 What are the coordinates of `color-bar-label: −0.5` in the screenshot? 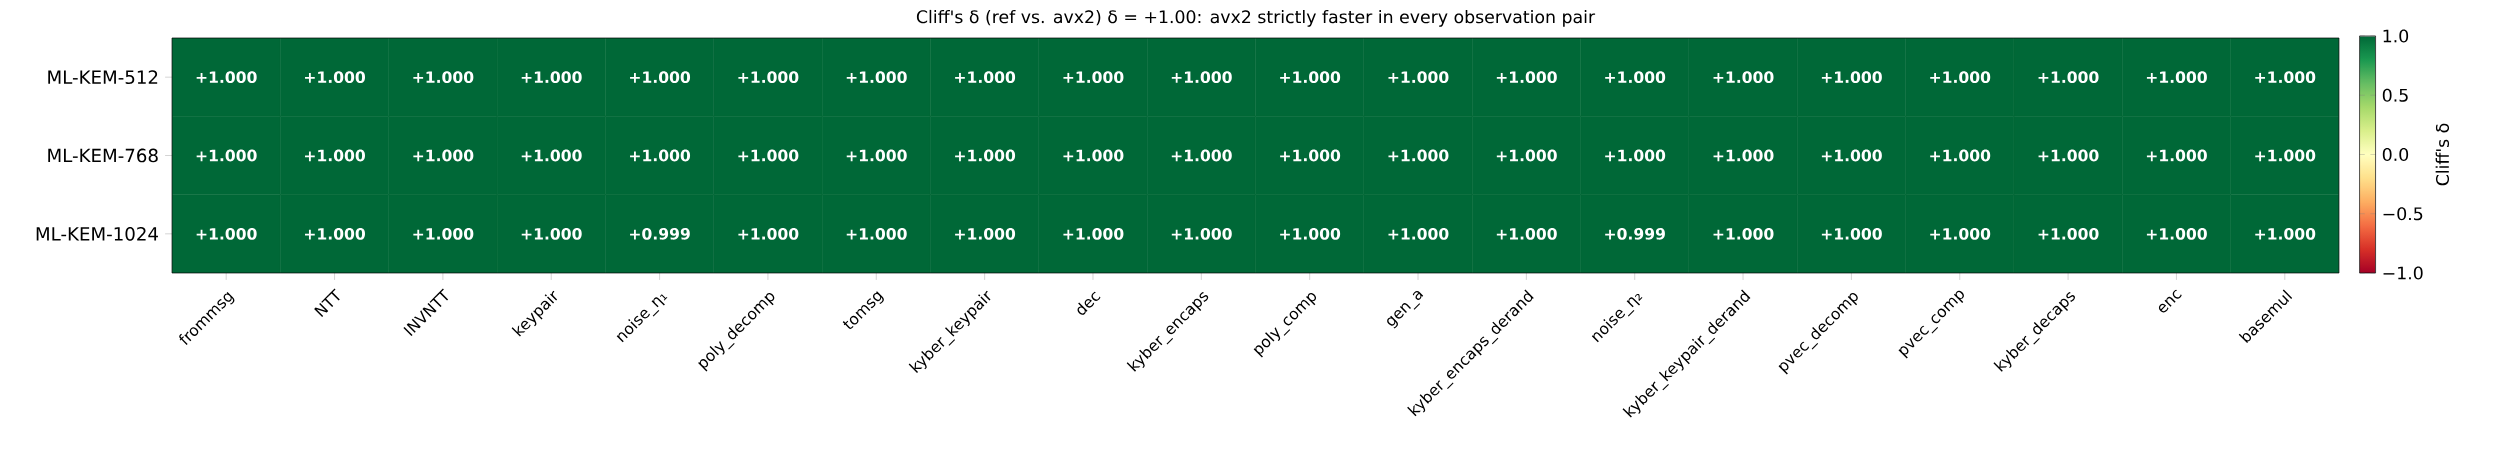 It's located at (2403, 214).